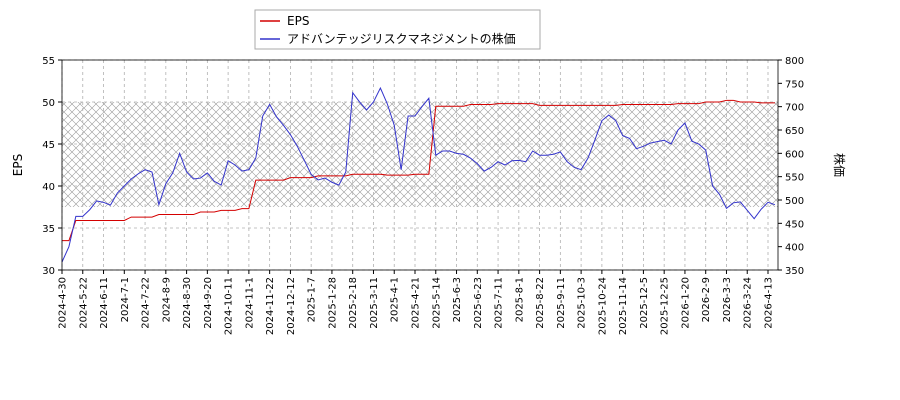  I want to click on legend-label: EPS, so click(298, 21).